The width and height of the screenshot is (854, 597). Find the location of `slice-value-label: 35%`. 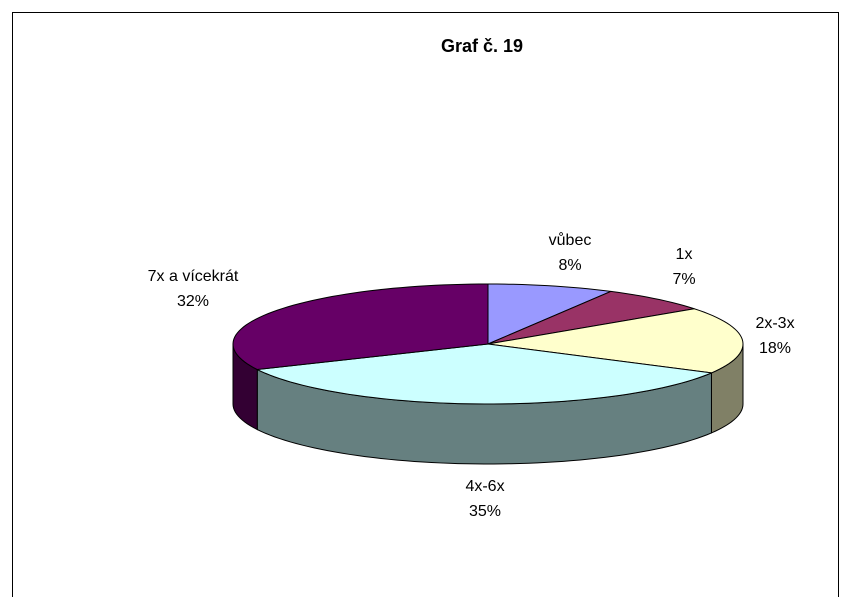

slice-value-label: 35% is located at coordinates (485, 511).